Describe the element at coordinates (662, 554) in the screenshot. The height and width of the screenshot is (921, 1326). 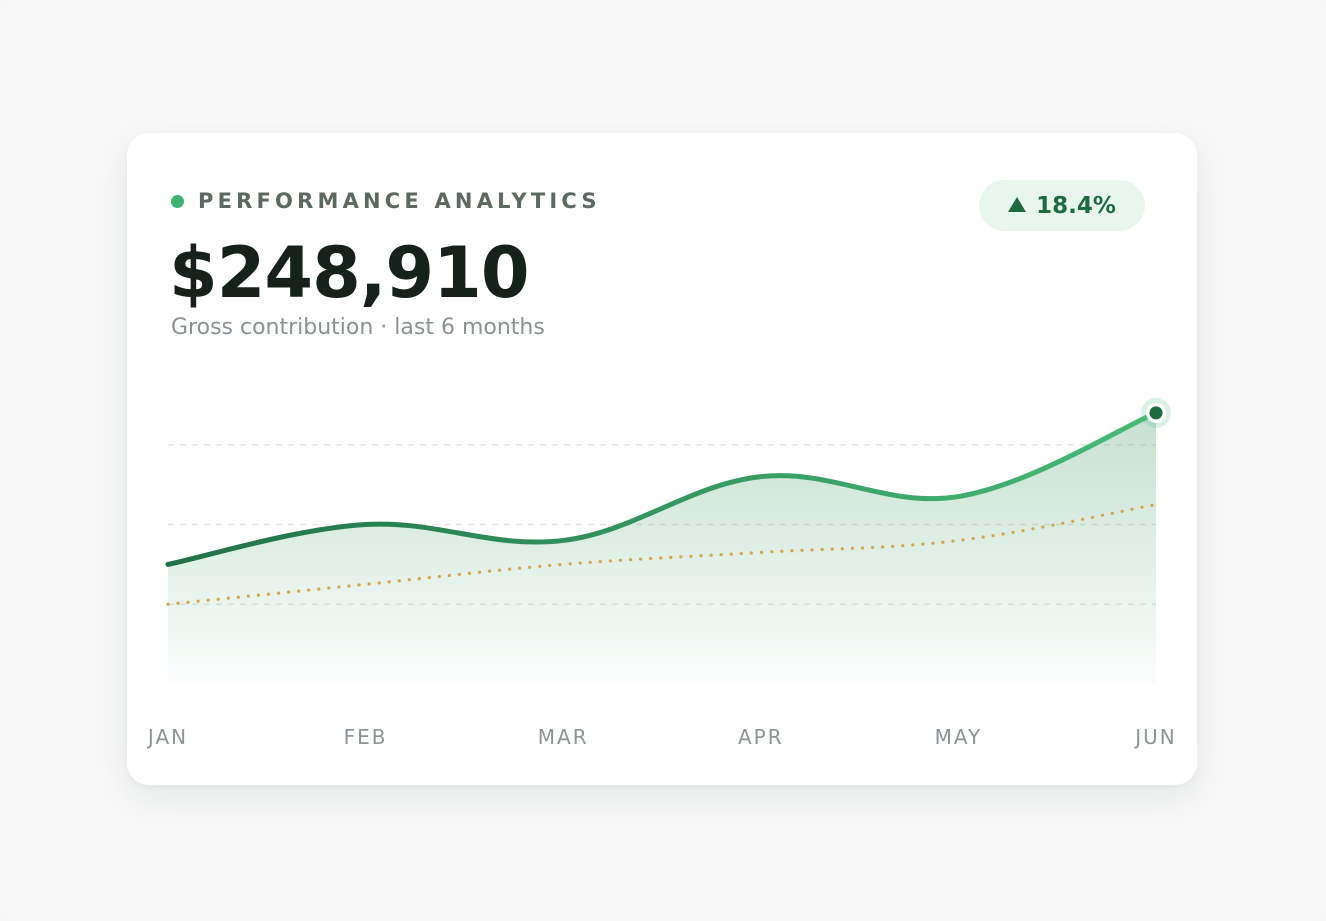
I see `series-2-line` at that location.